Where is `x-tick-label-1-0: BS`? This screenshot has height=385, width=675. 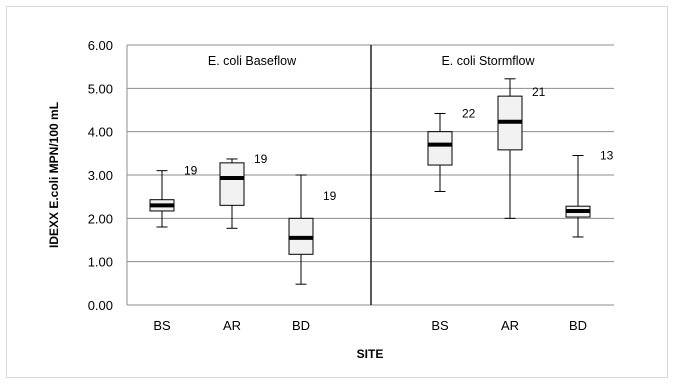 x-tick-label-1-0: BS is located at coordinates (440, 325).